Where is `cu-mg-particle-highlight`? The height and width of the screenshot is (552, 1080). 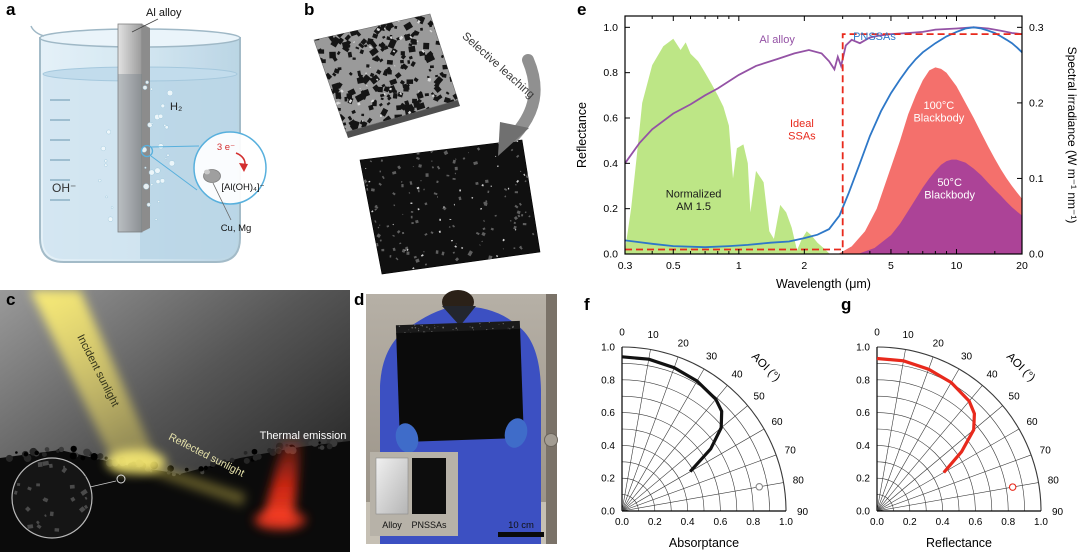
cu-mg-particle-highlight is located at coordinates (207, 172).